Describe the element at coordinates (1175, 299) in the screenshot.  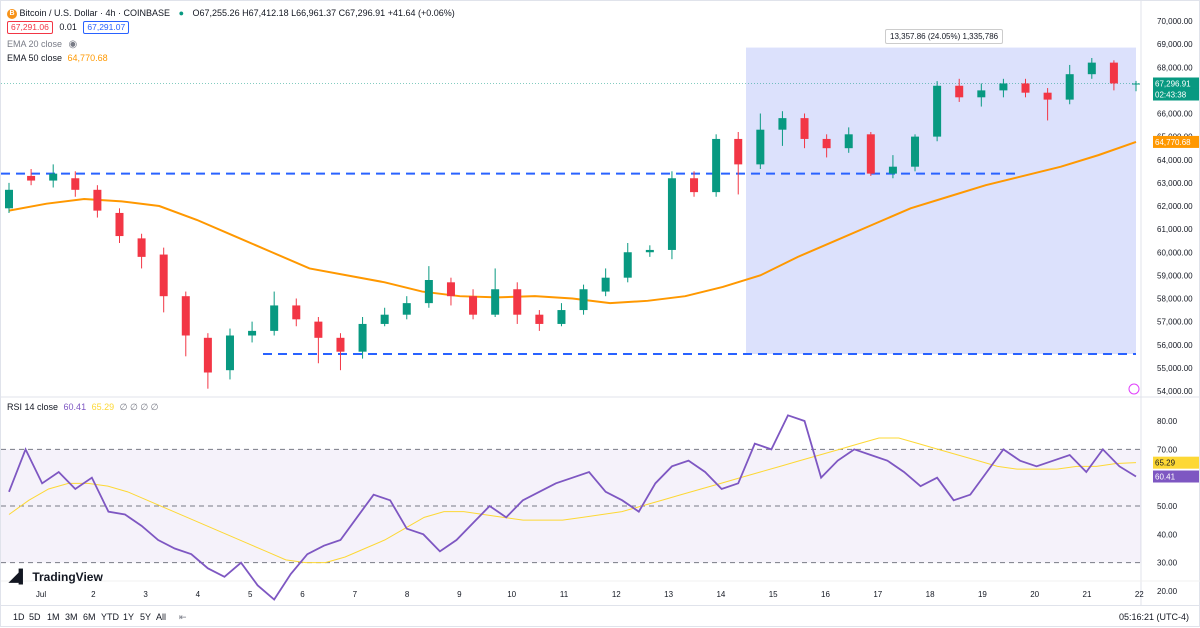
I see `price-axis-label: 58,000.00` at that location.